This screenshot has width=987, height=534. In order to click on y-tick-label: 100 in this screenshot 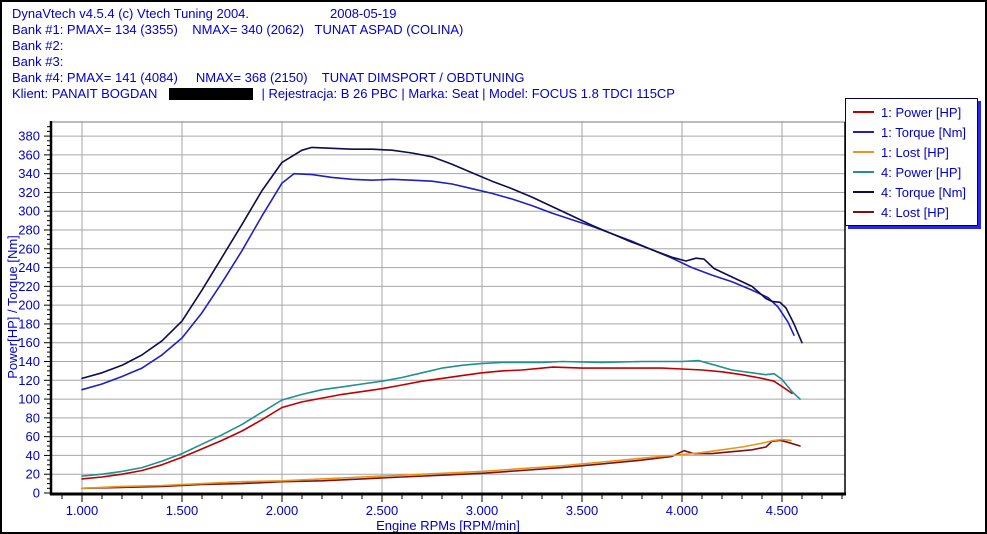, I will do `click(29, 399)`.